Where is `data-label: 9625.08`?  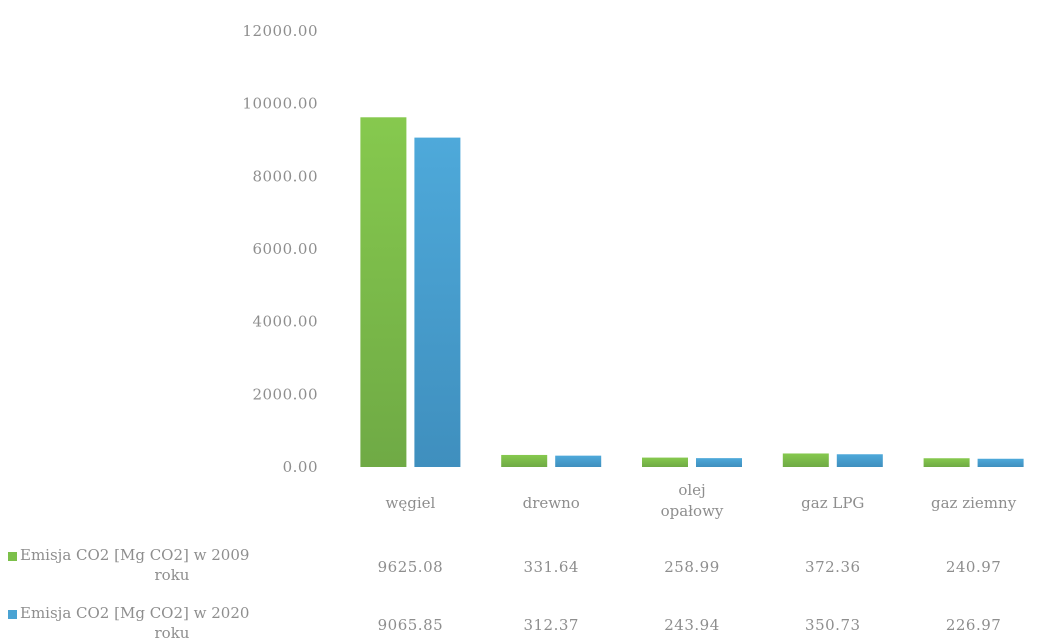 data-label: 9625.08 is located at coordinates (411, 567).